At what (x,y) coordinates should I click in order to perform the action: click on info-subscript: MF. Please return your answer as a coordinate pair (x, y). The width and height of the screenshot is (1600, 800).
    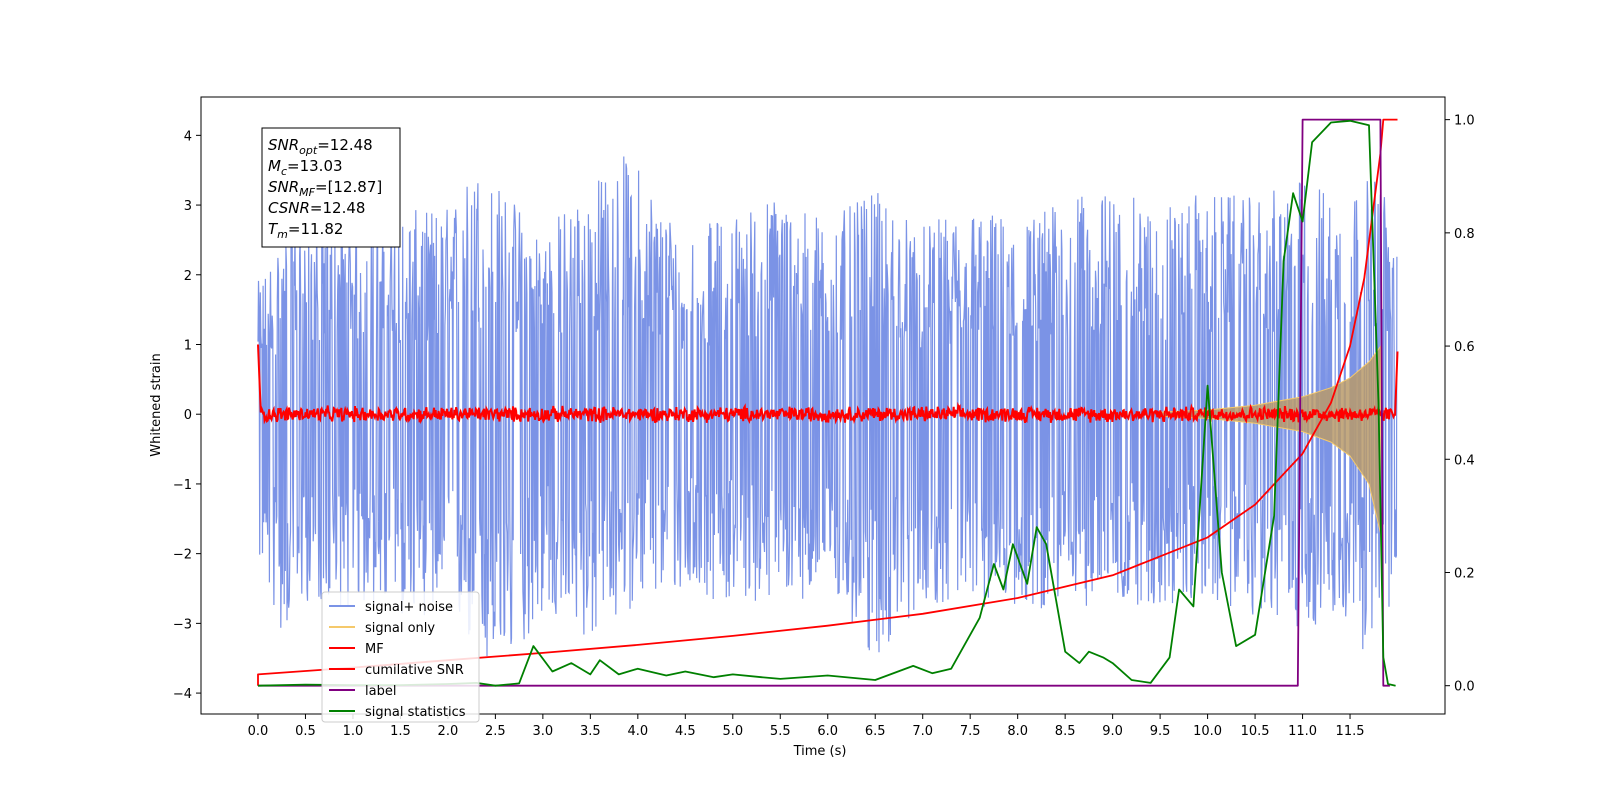
    Looking at the image, I should click on (307, 192).